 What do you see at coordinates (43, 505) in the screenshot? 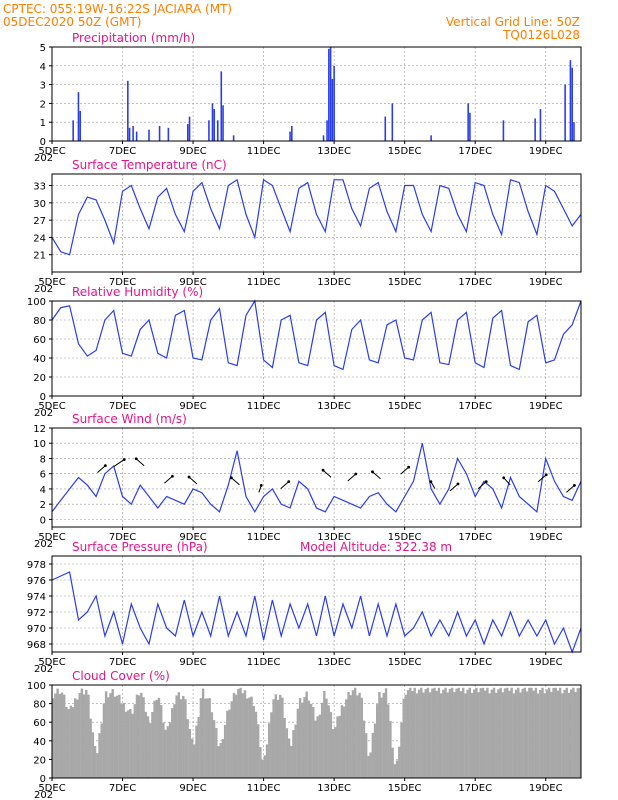
I see `y-tick-label: 2` at bounding box center [43, 505].